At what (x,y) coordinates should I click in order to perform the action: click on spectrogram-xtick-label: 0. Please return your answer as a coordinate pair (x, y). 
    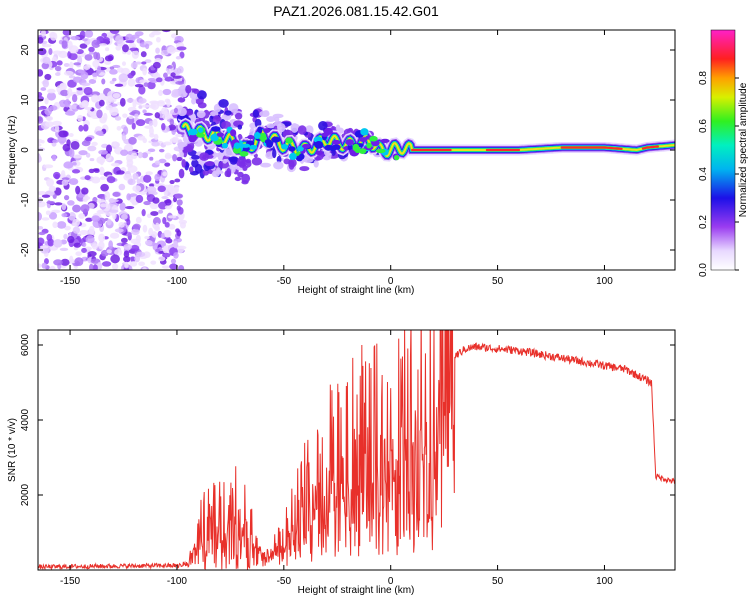
    Looking at the image, I should click on (391, 281).